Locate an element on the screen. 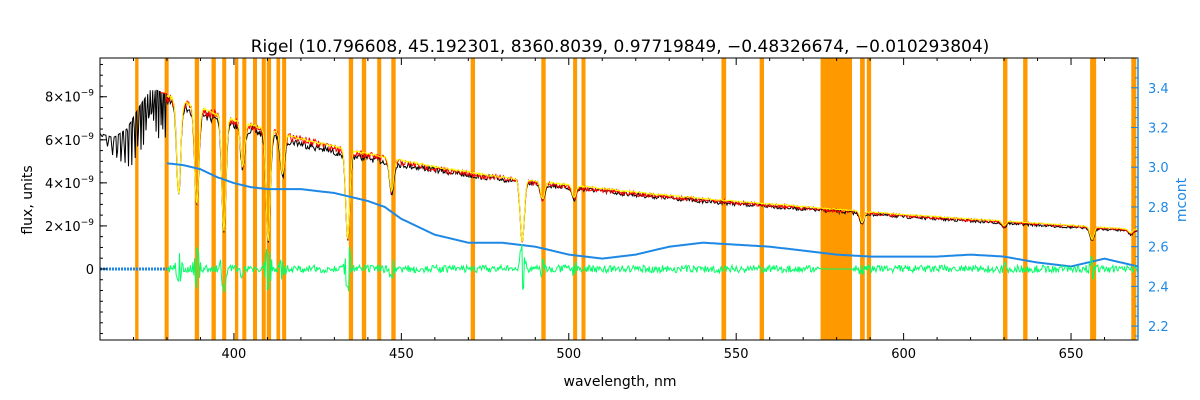 The height and width of the screenshot is (400, 1200). y2-axis-label: mcont is located at coordinates (1182, 199).